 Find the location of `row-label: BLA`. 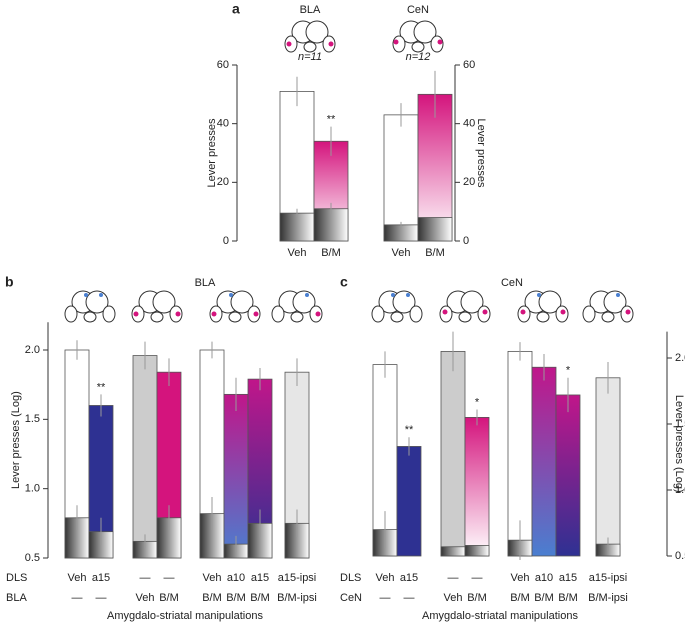

row-label: BLA is located at coordinates (16, 598).